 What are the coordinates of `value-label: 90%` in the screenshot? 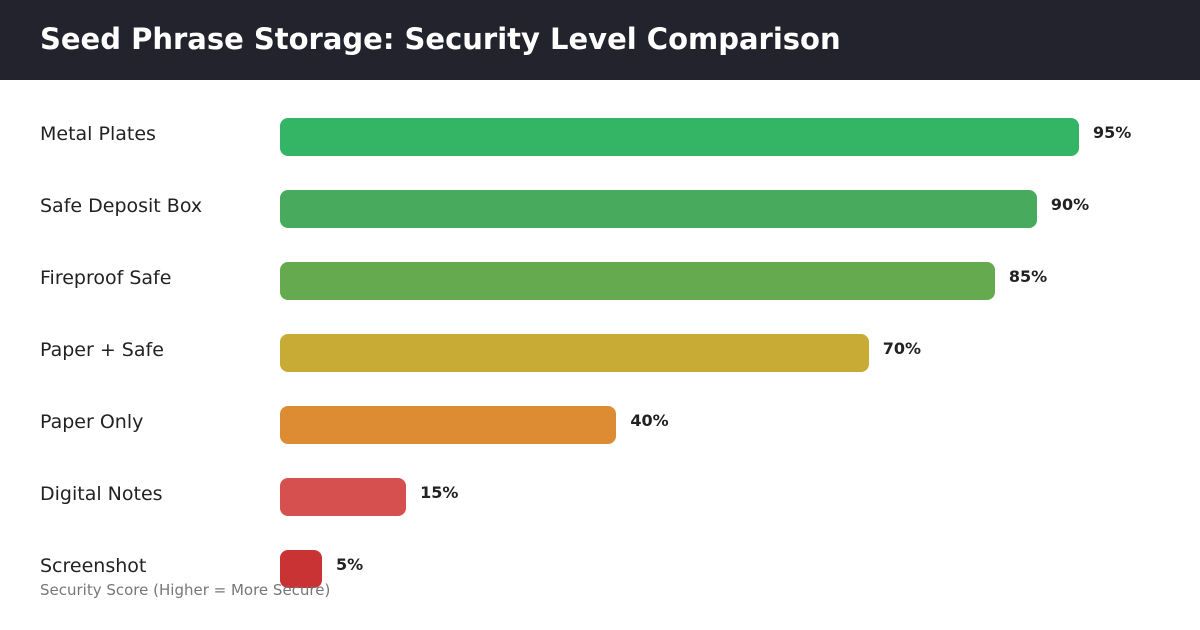 It's located at (1070, 204).